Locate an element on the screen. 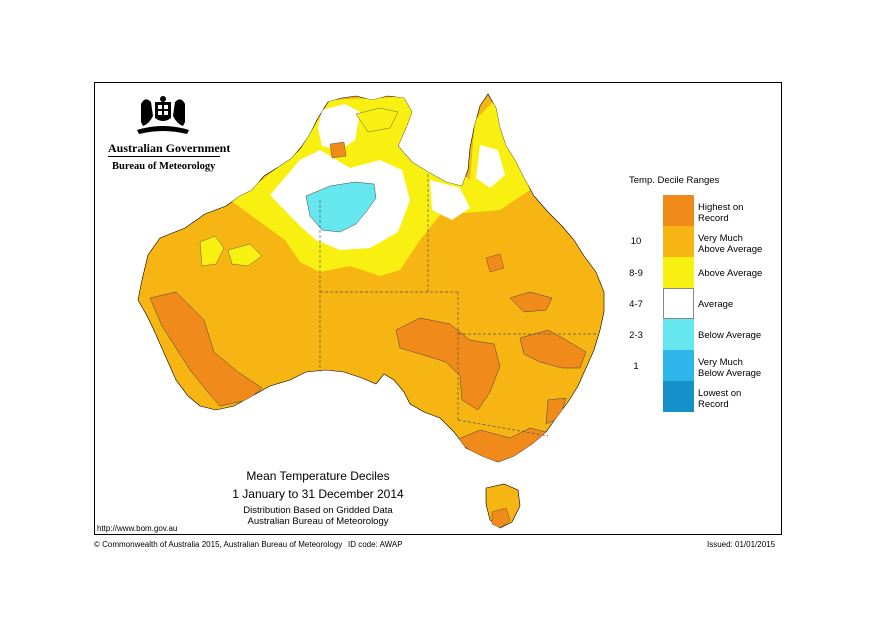  legend-label: Above Average is located at coordinates (730, 273).